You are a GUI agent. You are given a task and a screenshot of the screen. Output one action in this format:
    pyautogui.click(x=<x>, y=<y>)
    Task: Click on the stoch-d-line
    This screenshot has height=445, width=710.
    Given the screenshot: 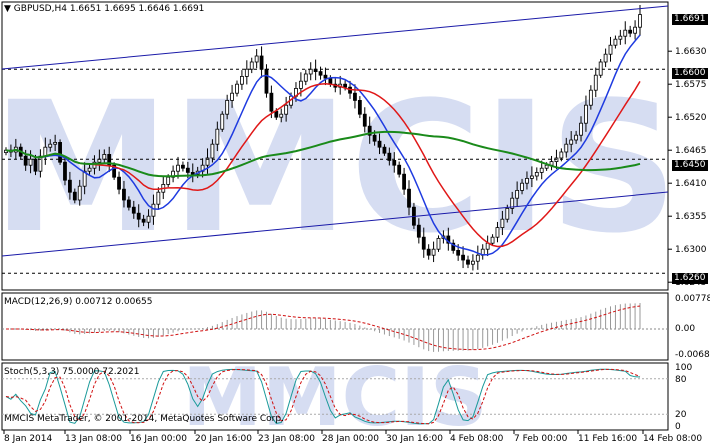 What is the action you would take?
    pyautogui.click(x=323, y=396)
    